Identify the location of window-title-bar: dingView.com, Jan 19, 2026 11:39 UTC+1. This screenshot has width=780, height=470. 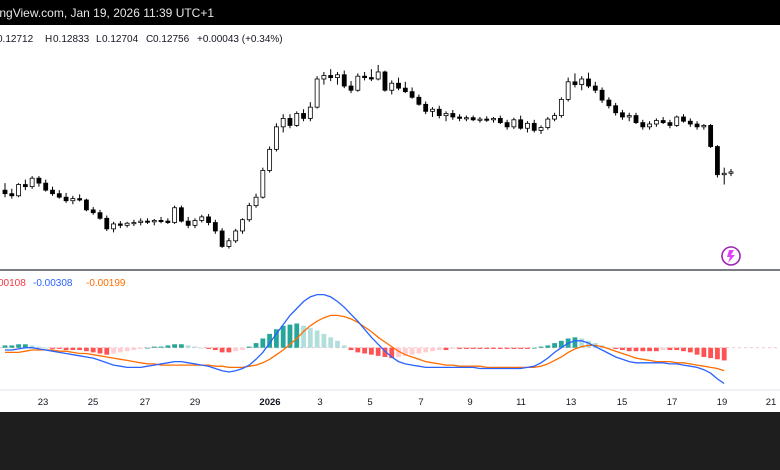
(390, 12).